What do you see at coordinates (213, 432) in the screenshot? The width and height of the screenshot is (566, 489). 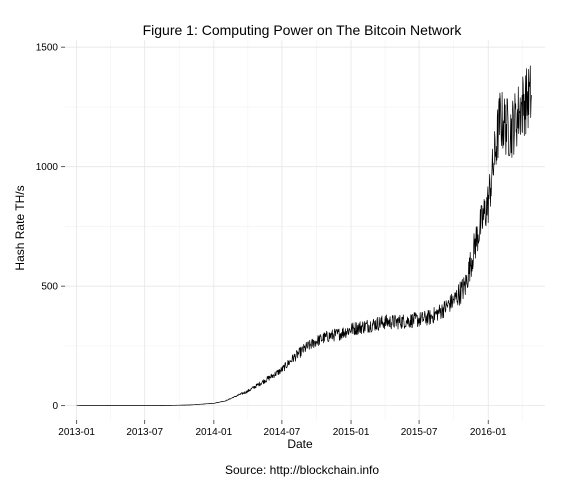 I see `x-tick-label: 2014-01` at bounding box center [213, 432].